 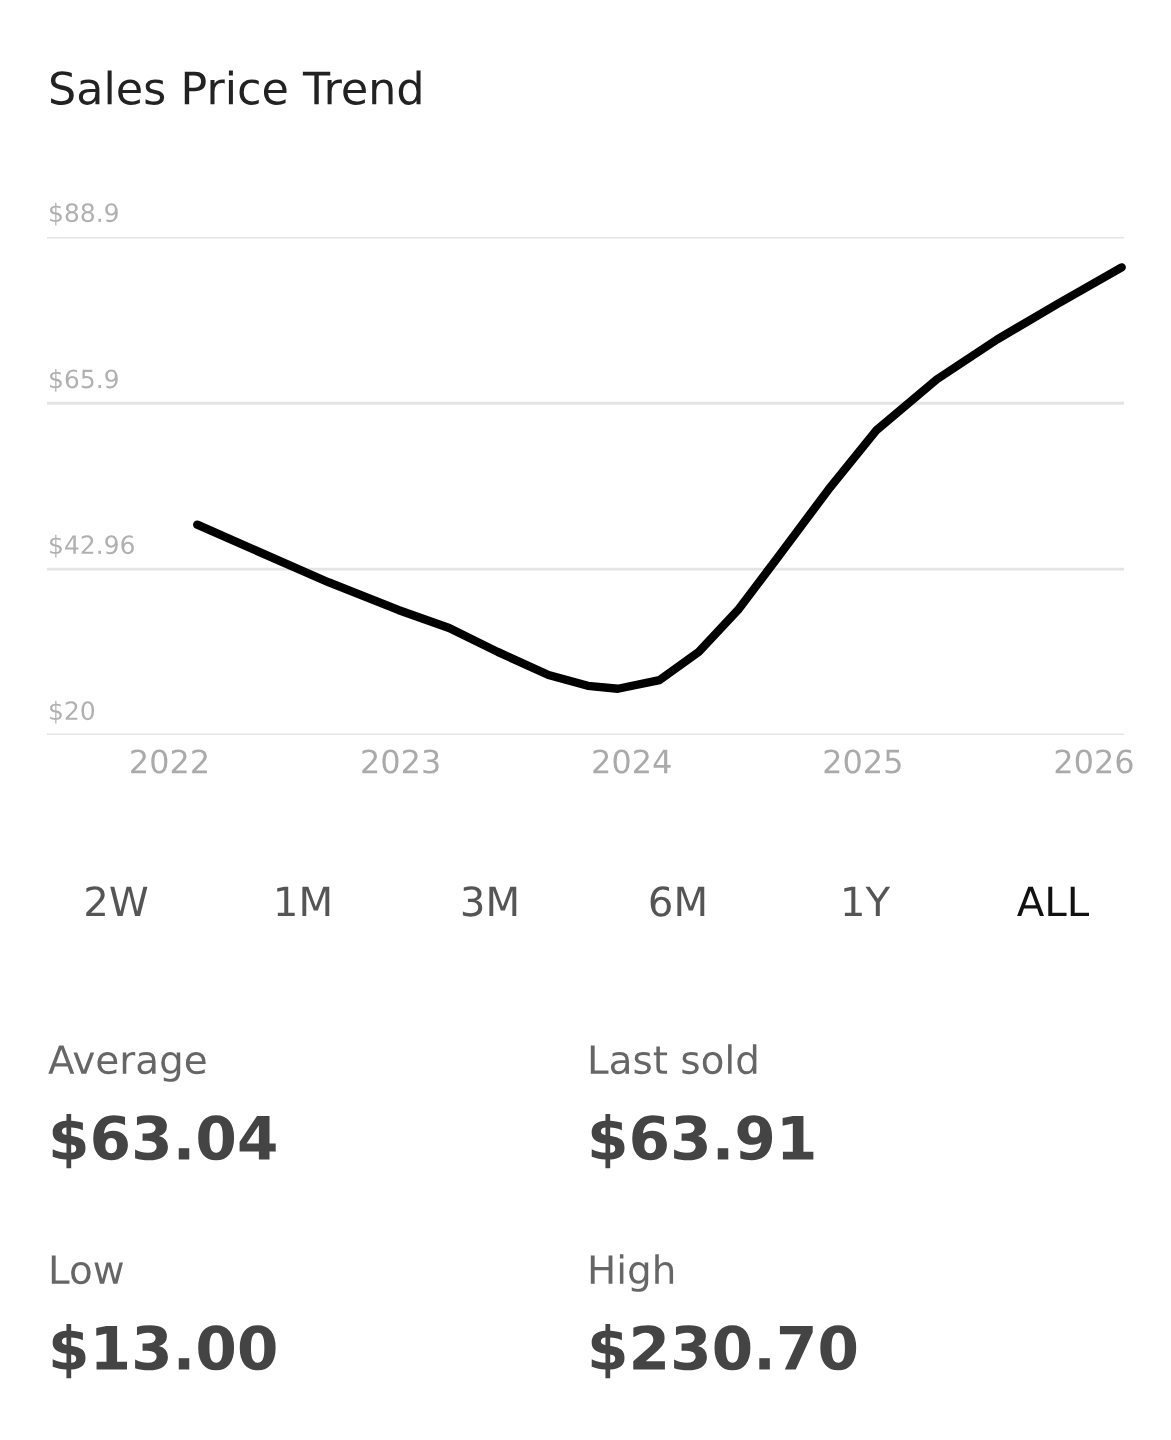 I want to click on text: $63.91, so click(x=702, y=1141).